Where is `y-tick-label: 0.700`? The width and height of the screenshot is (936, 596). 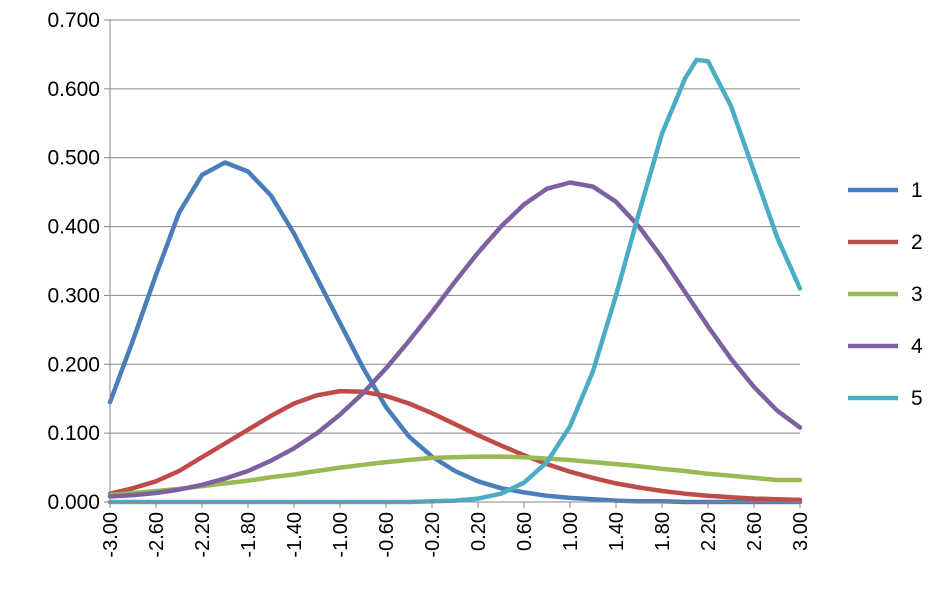 y-tick-label: 0.700 is located at coordinates (73, 20).